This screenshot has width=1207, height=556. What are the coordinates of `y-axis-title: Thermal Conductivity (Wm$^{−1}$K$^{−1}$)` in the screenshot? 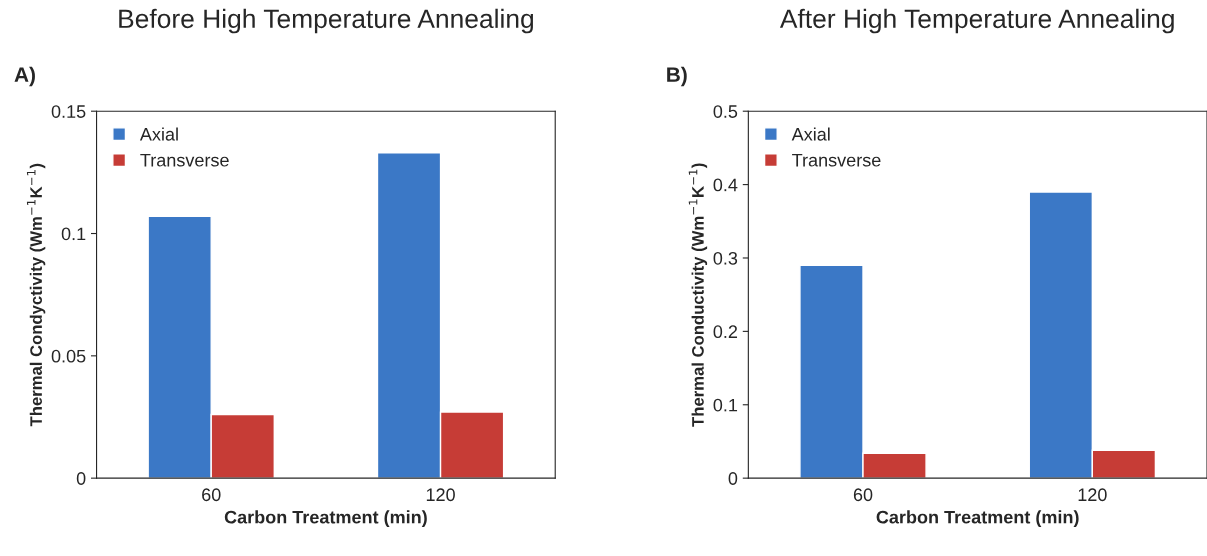 It's located at (698, 295).